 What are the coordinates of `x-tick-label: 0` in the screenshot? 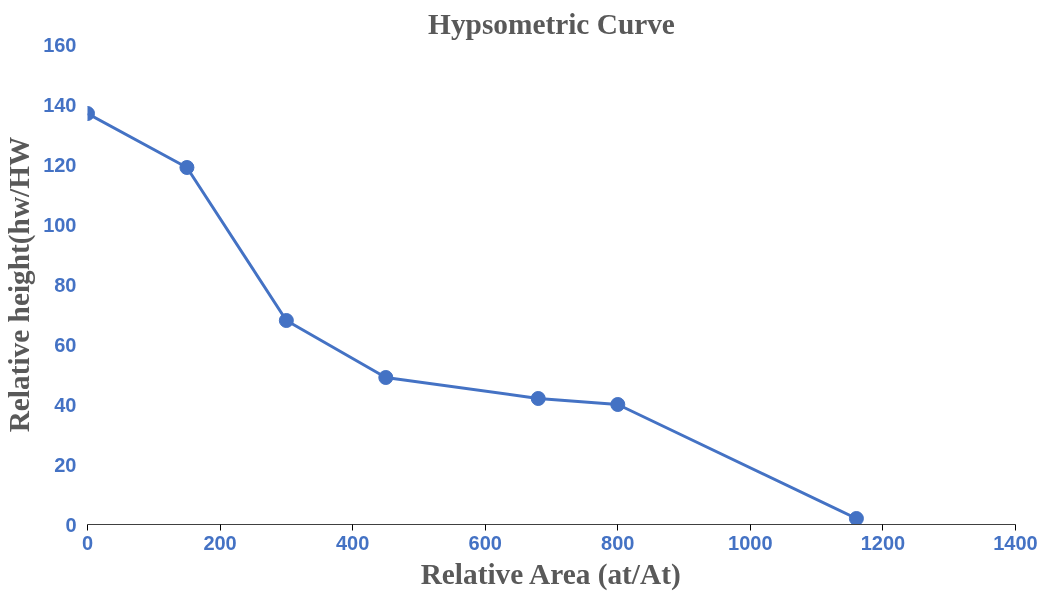 It's located at (87, 542).